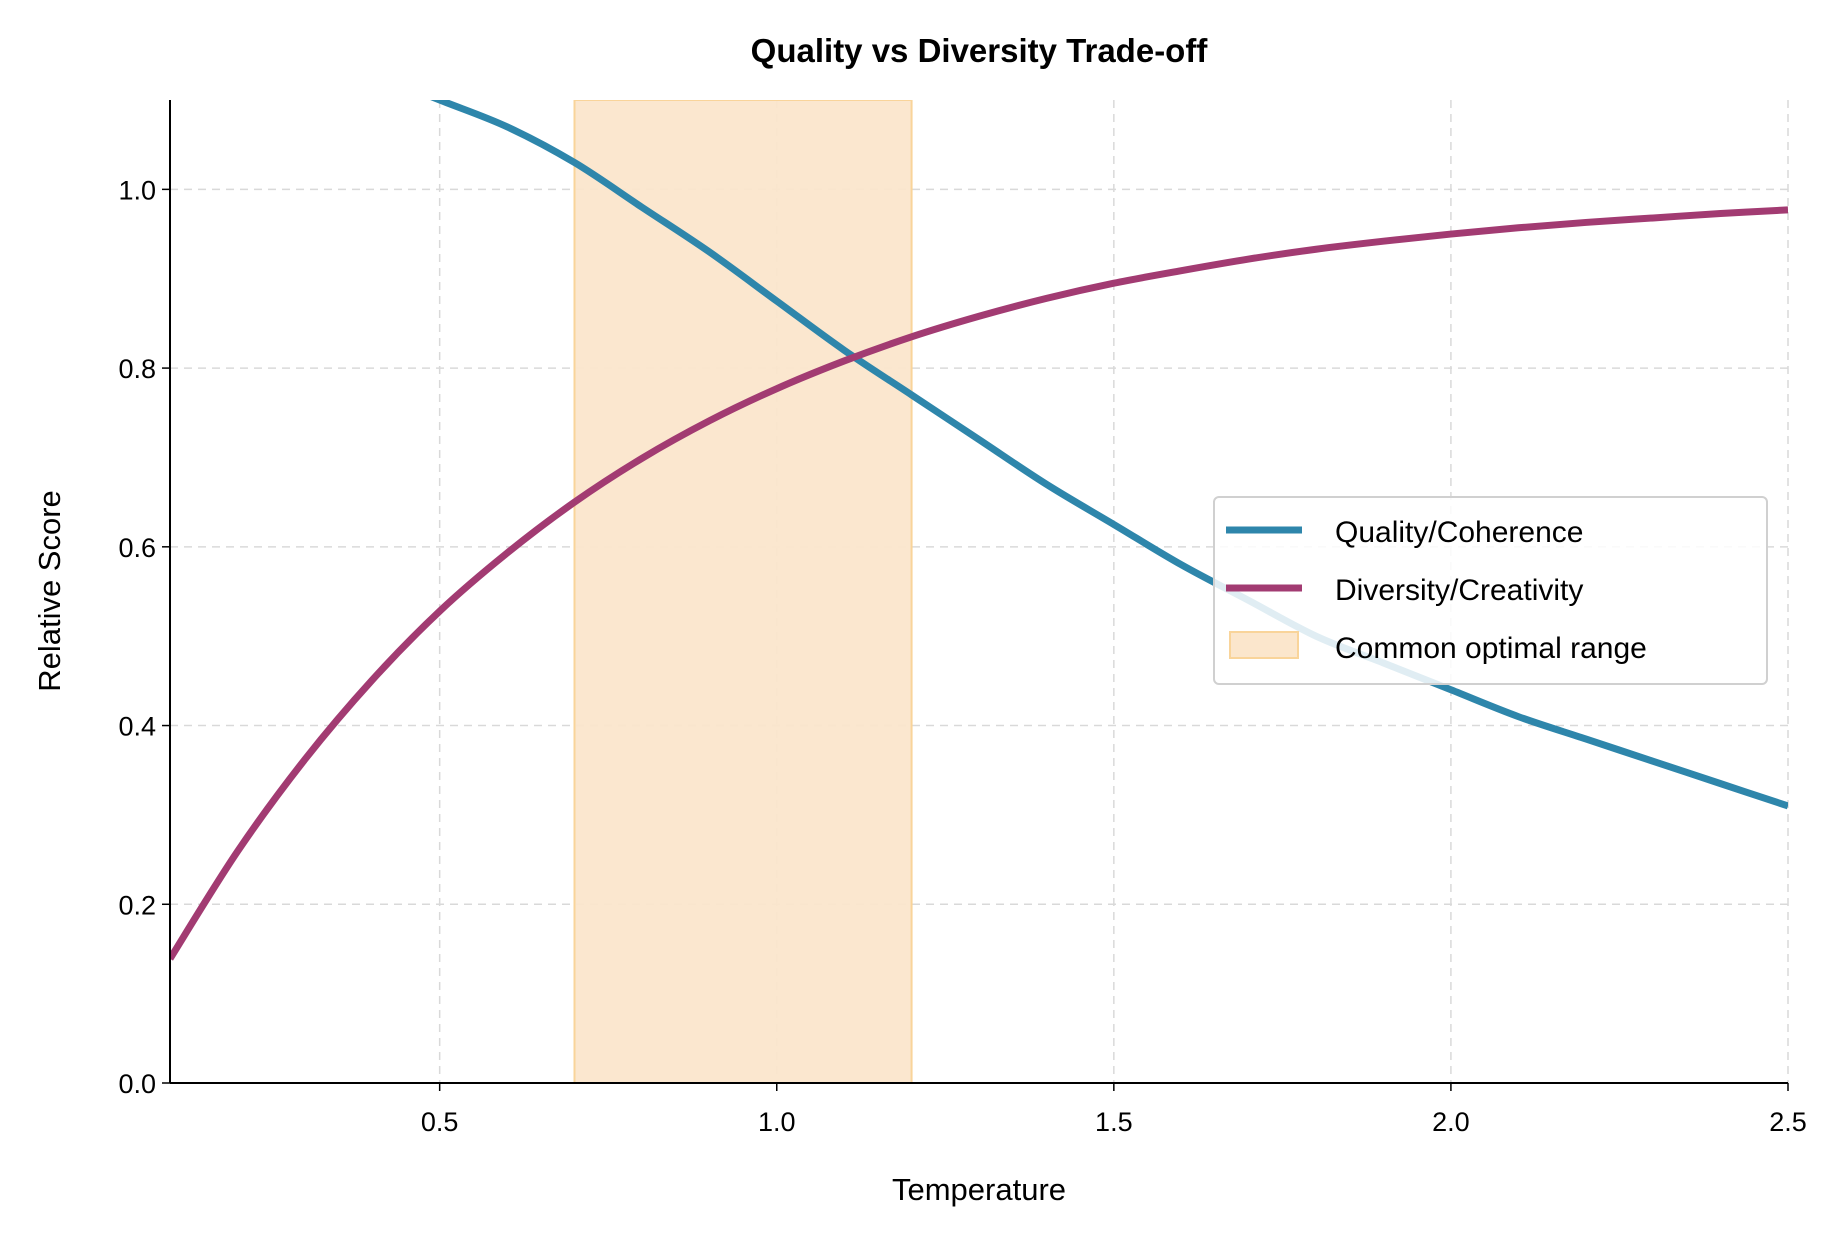 This screenshot has height=1239, width=1834. What do you see at coordinates (1491, 648) in the screenshot?
I see `legend-label-range: Common optimal range` at bounding box center [1491, 648].